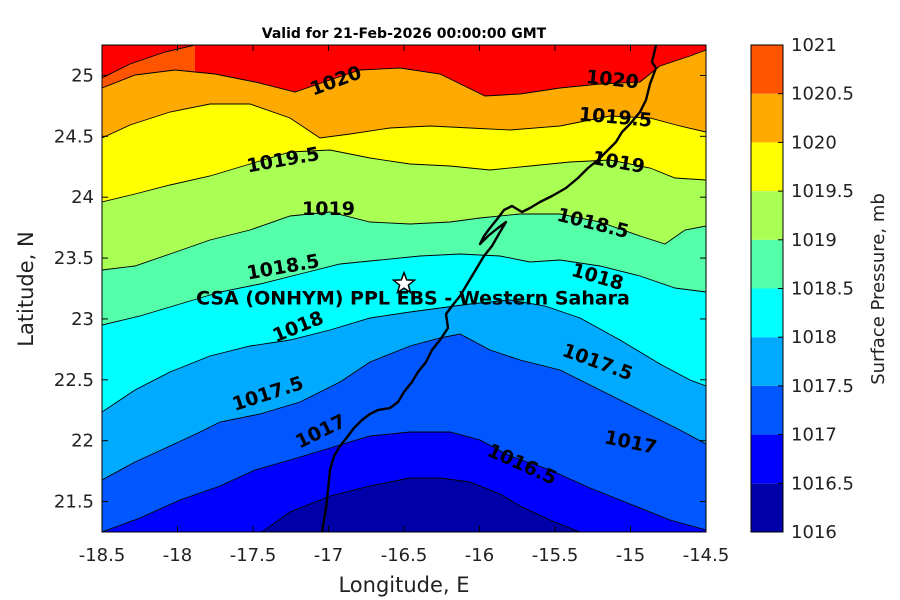  Describe the element at coordinates (82, 197) in the screenshot. I see `y-tick-label: 24` at that location.